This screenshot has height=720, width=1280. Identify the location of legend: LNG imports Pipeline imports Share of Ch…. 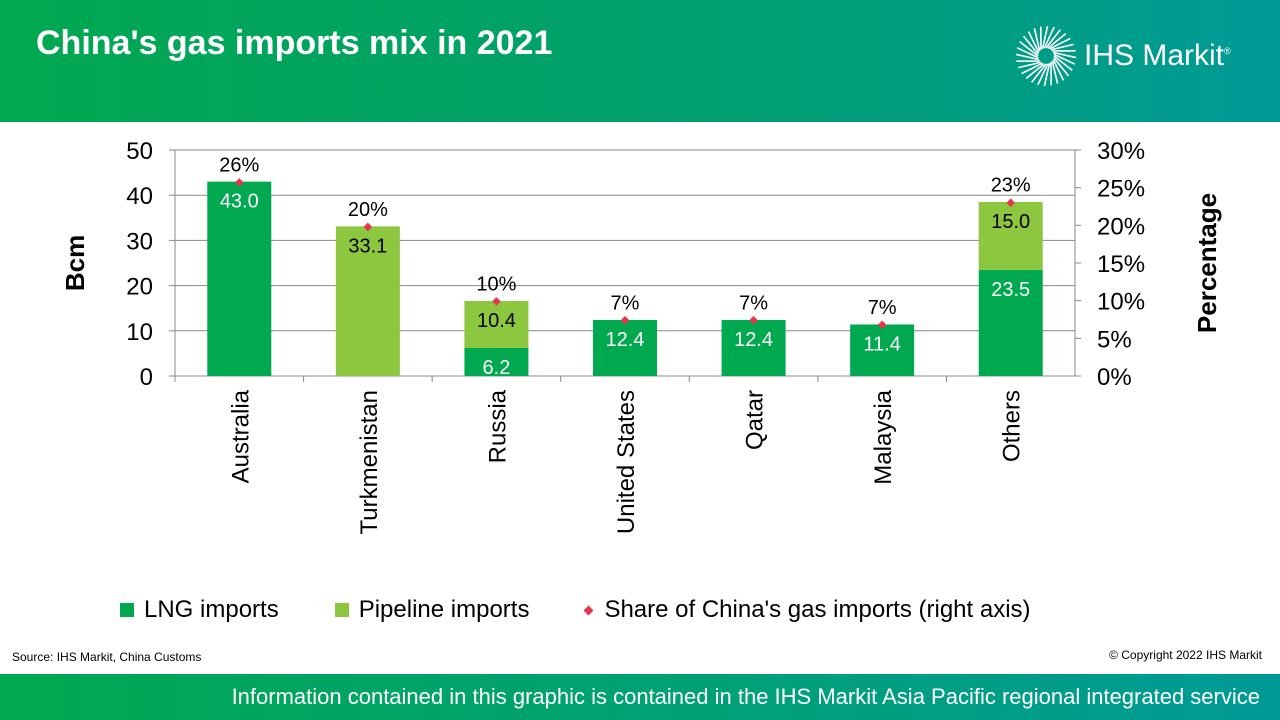
(603, 610).